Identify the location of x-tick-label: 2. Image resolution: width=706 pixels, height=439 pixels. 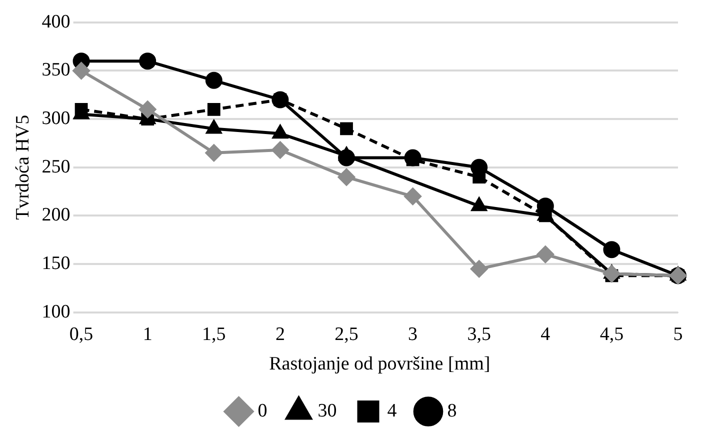
(280, 334).